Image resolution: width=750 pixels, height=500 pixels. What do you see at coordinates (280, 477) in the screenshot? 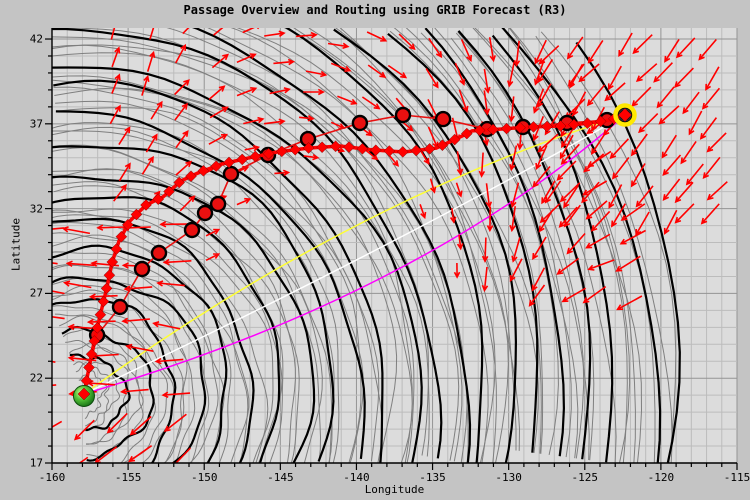
I see `x-tick-label: -145` at bounding box center [280, 477].